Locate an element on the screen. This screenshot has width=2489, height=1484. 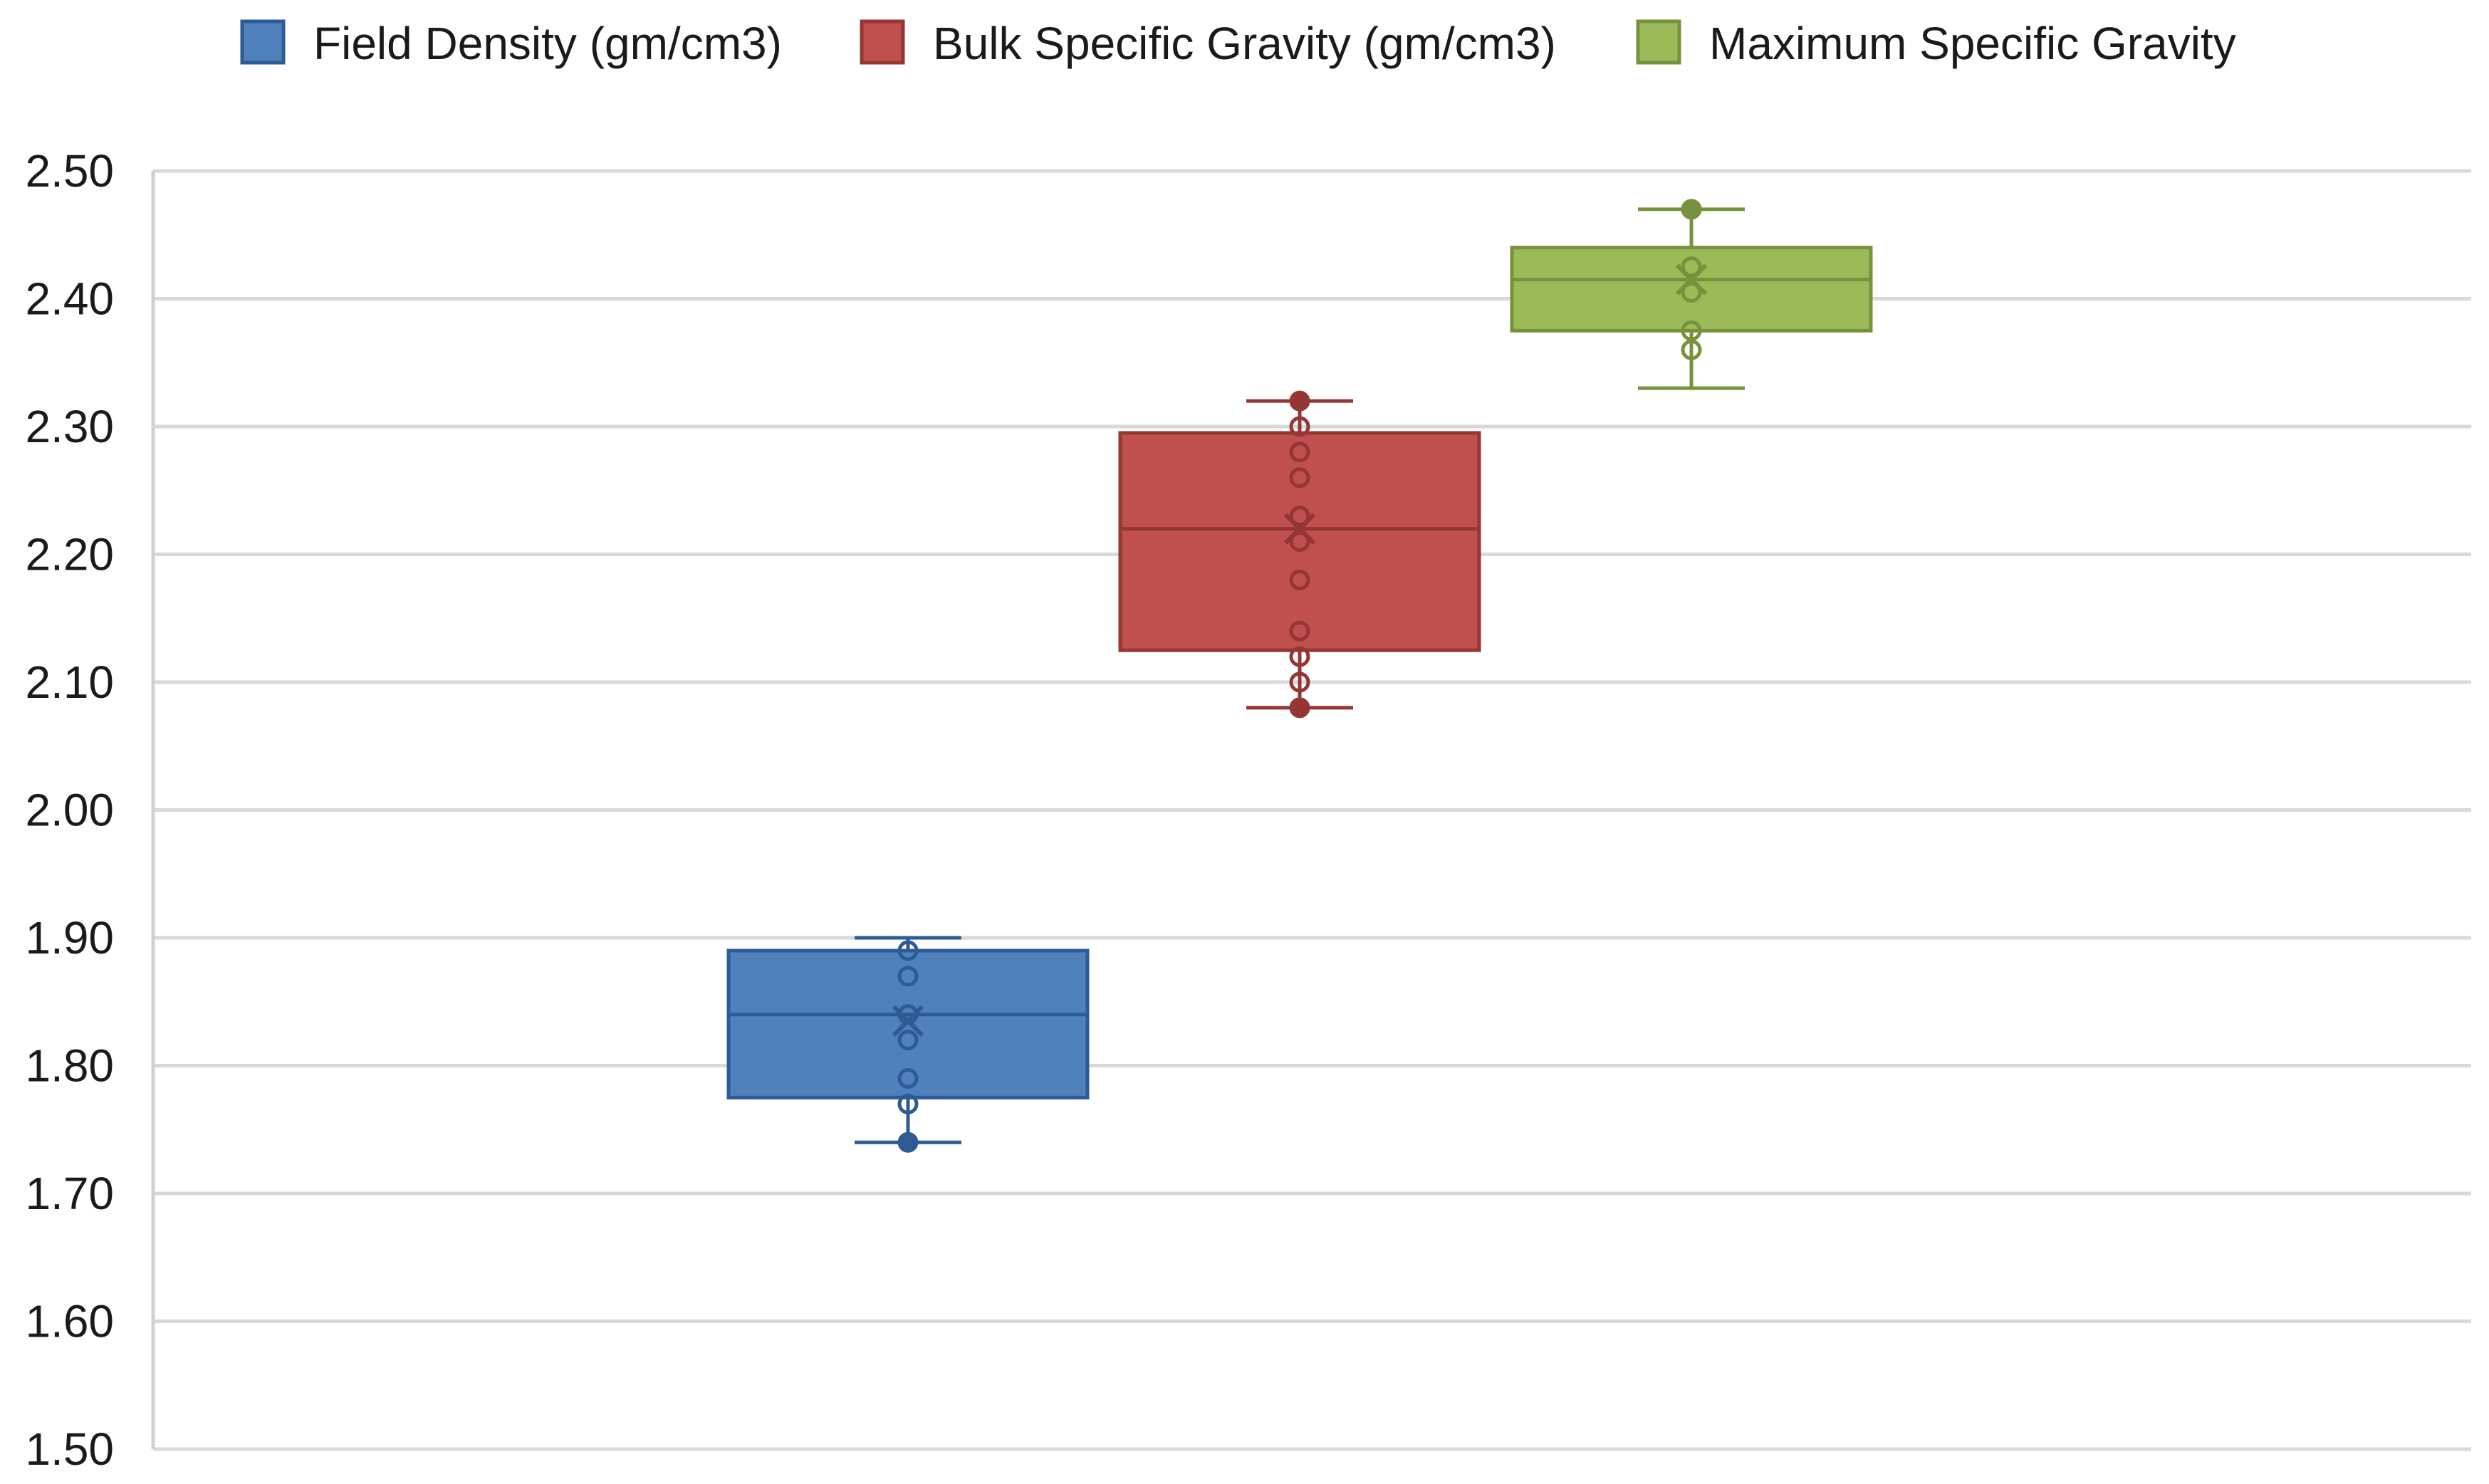
y-tick-label: 1.50 is located at coordinates (70, 1449).